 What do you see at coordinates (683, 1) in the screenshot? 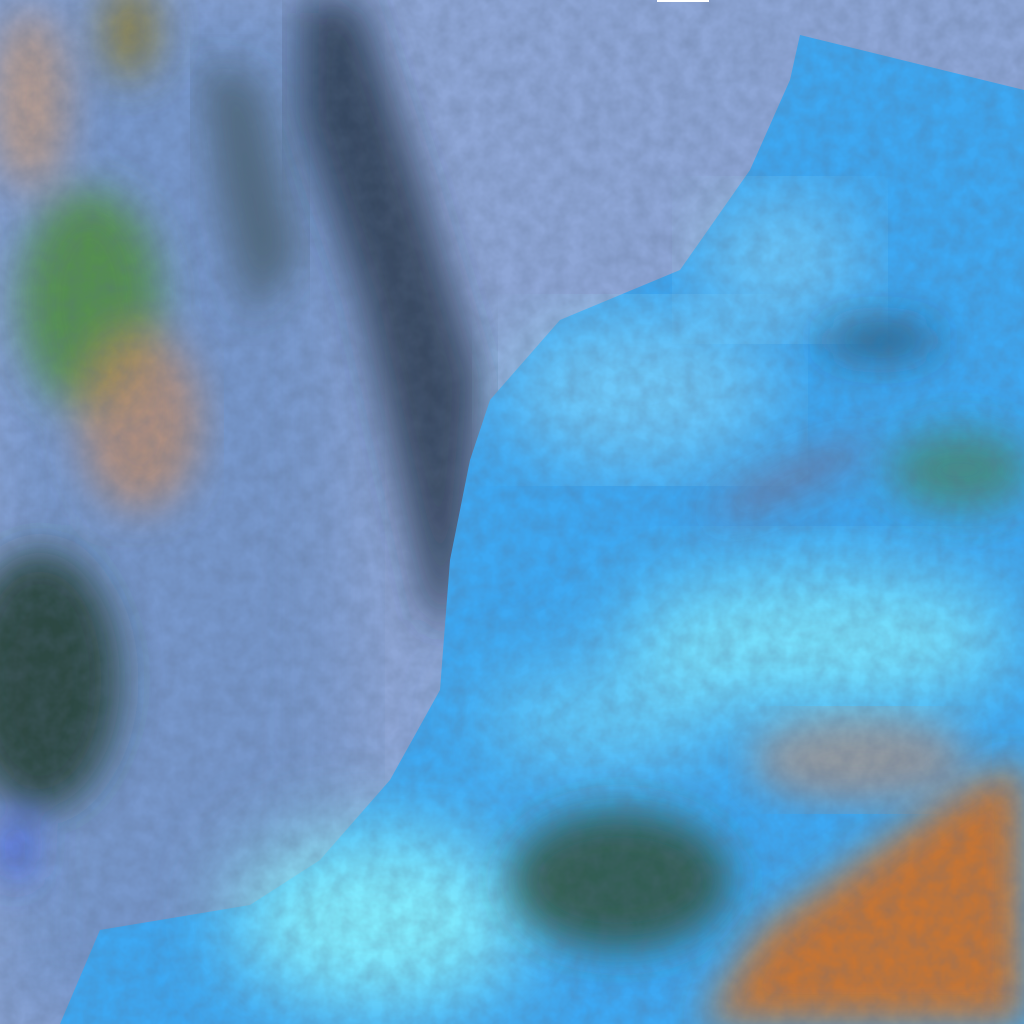
I see `top-marker` at bounding box center [683, 1].